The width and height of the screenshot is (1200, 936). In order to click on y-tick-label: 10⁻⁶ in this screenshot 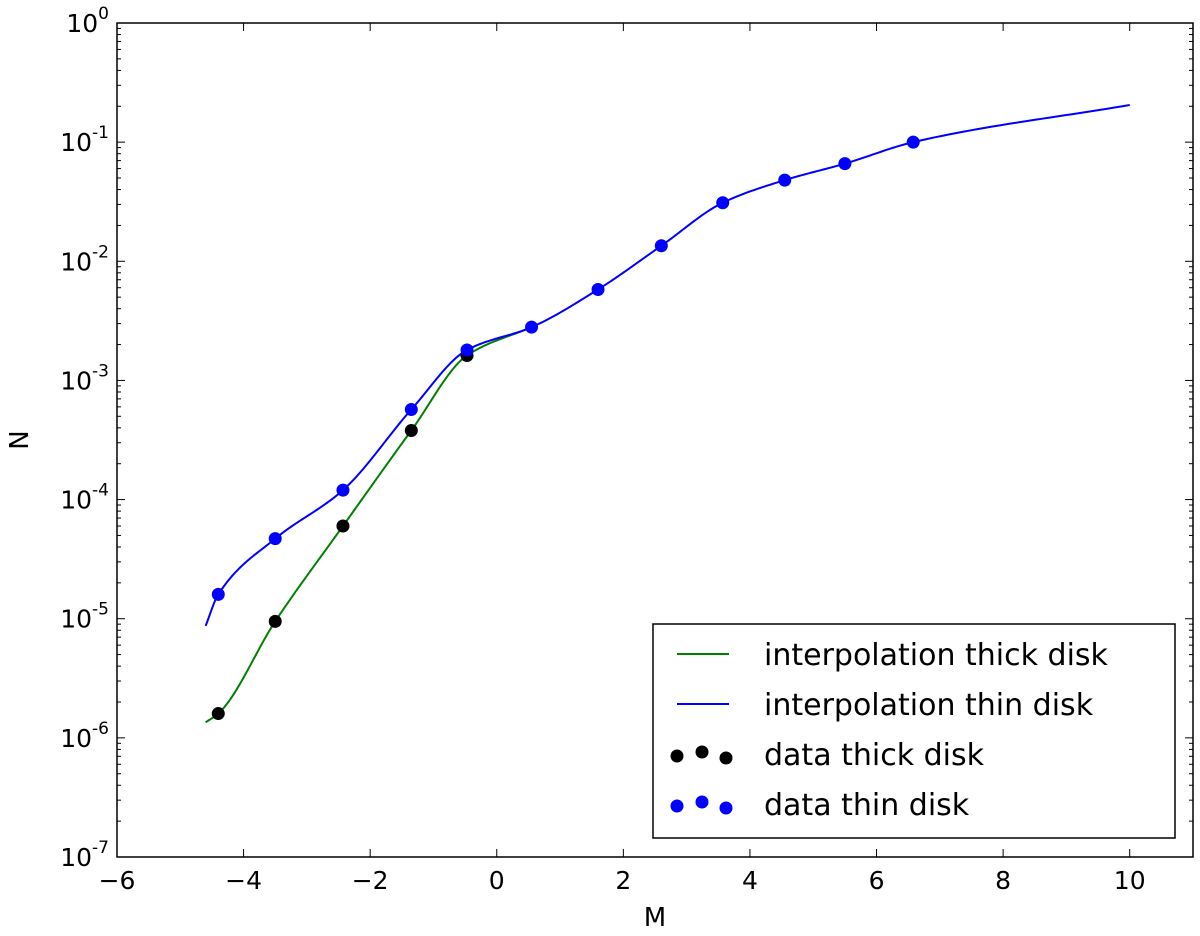, I will do `click(84, 736)`.